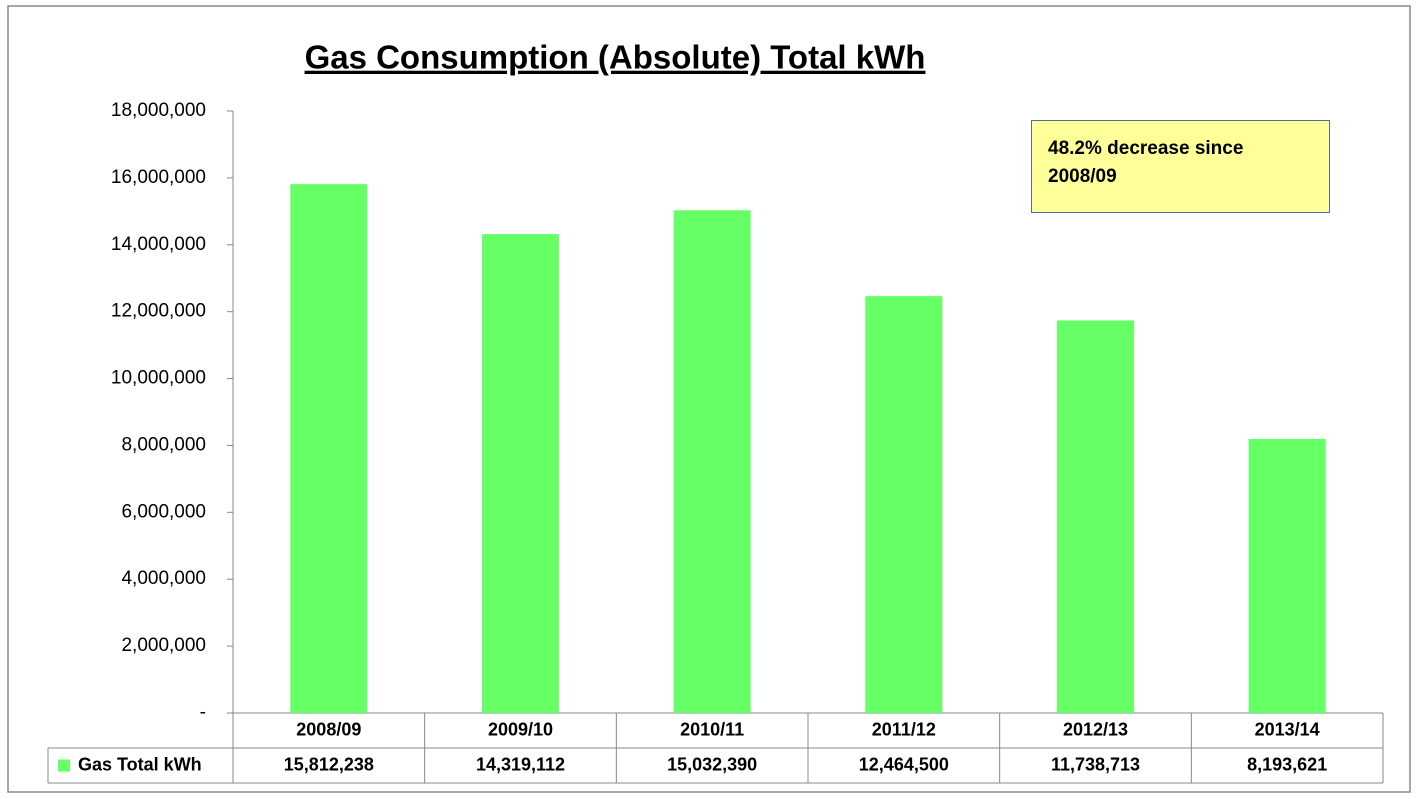 This screenshot has height=799, width=1416. I want to click on annotation: 48.2% decrease since 2008/09, so click(1180, 166).